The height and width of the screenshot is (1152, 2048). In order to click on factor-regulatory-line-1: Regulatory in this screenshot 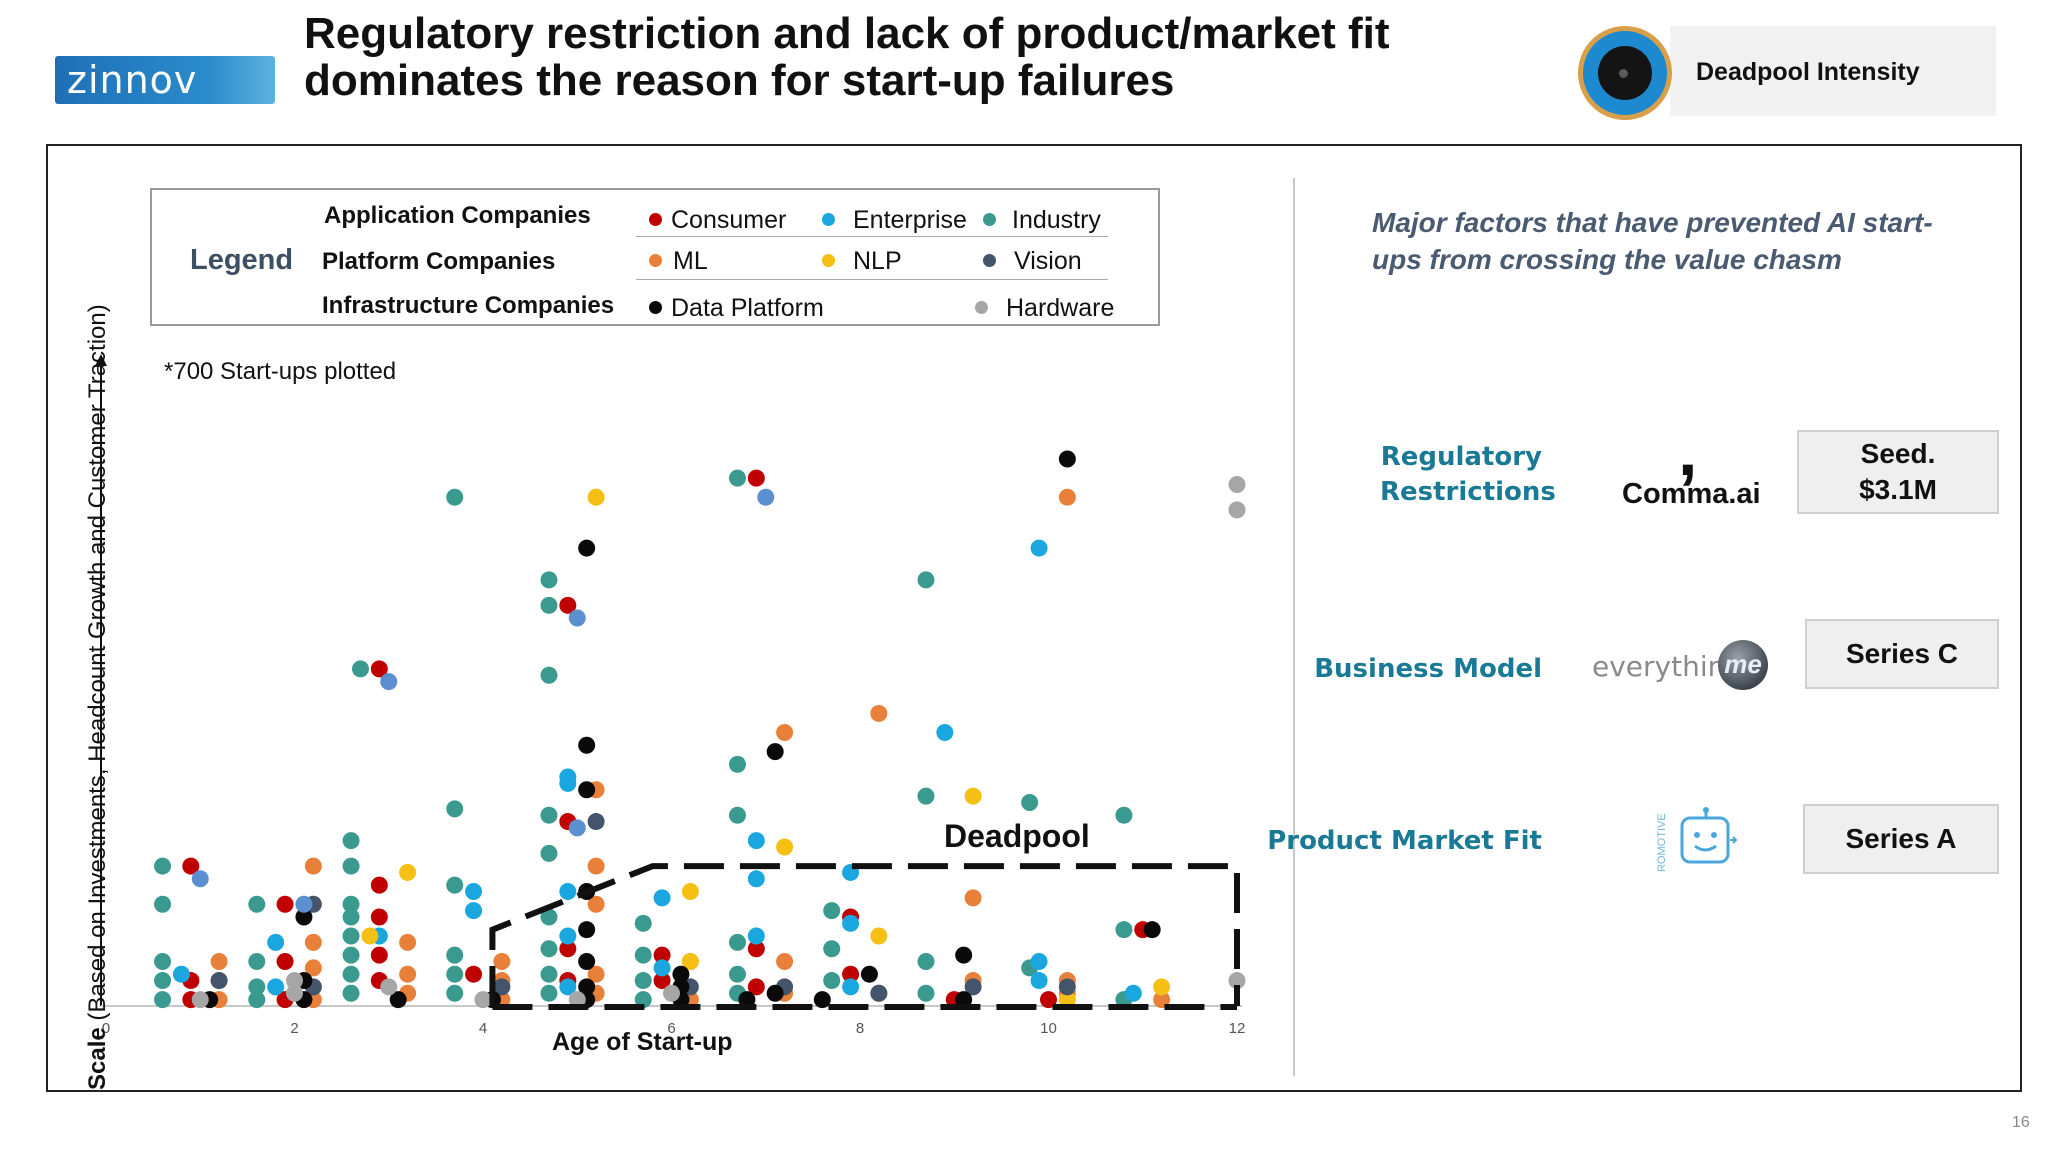, I will do `click(1461, 457)`.